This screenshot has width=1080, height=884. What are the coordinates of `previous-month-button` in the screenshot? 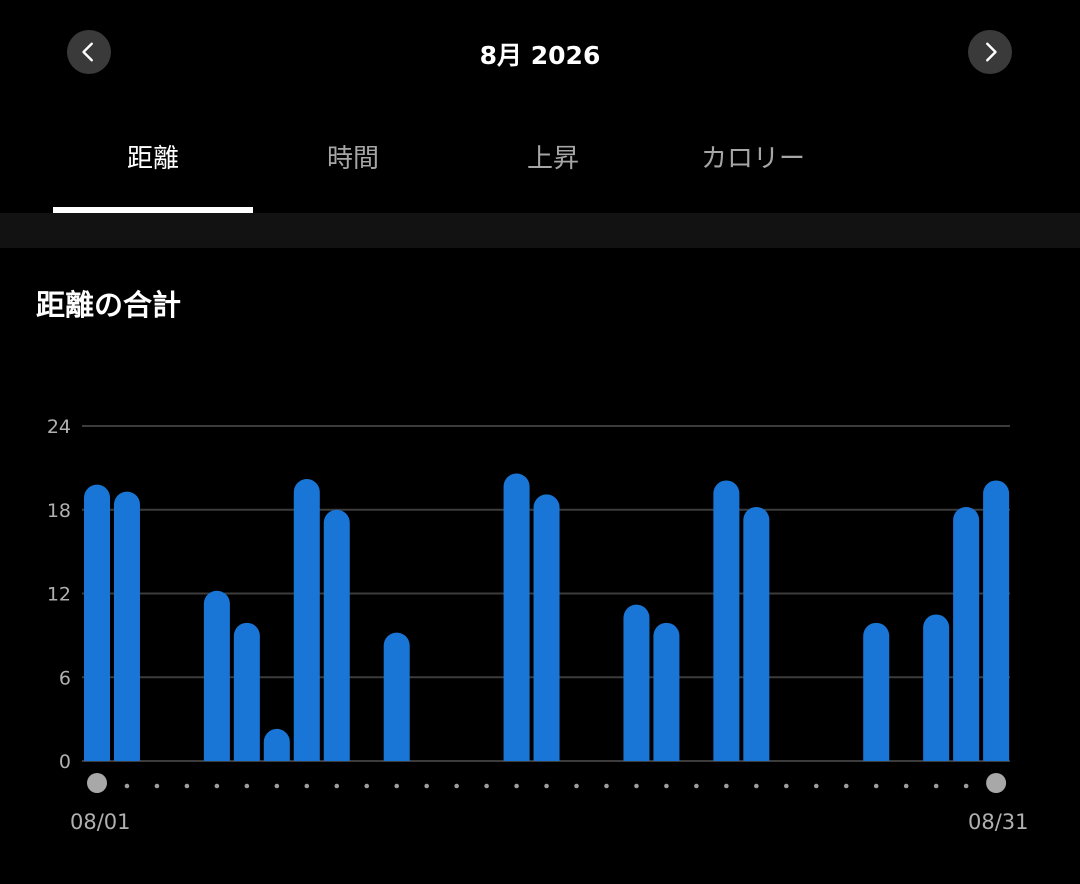 It's located at (89, 52).